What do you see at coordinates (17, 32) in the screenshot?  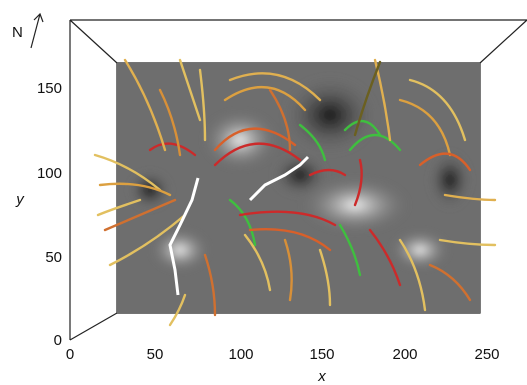 I see `north-label: N` at bounding box center [17, 32].